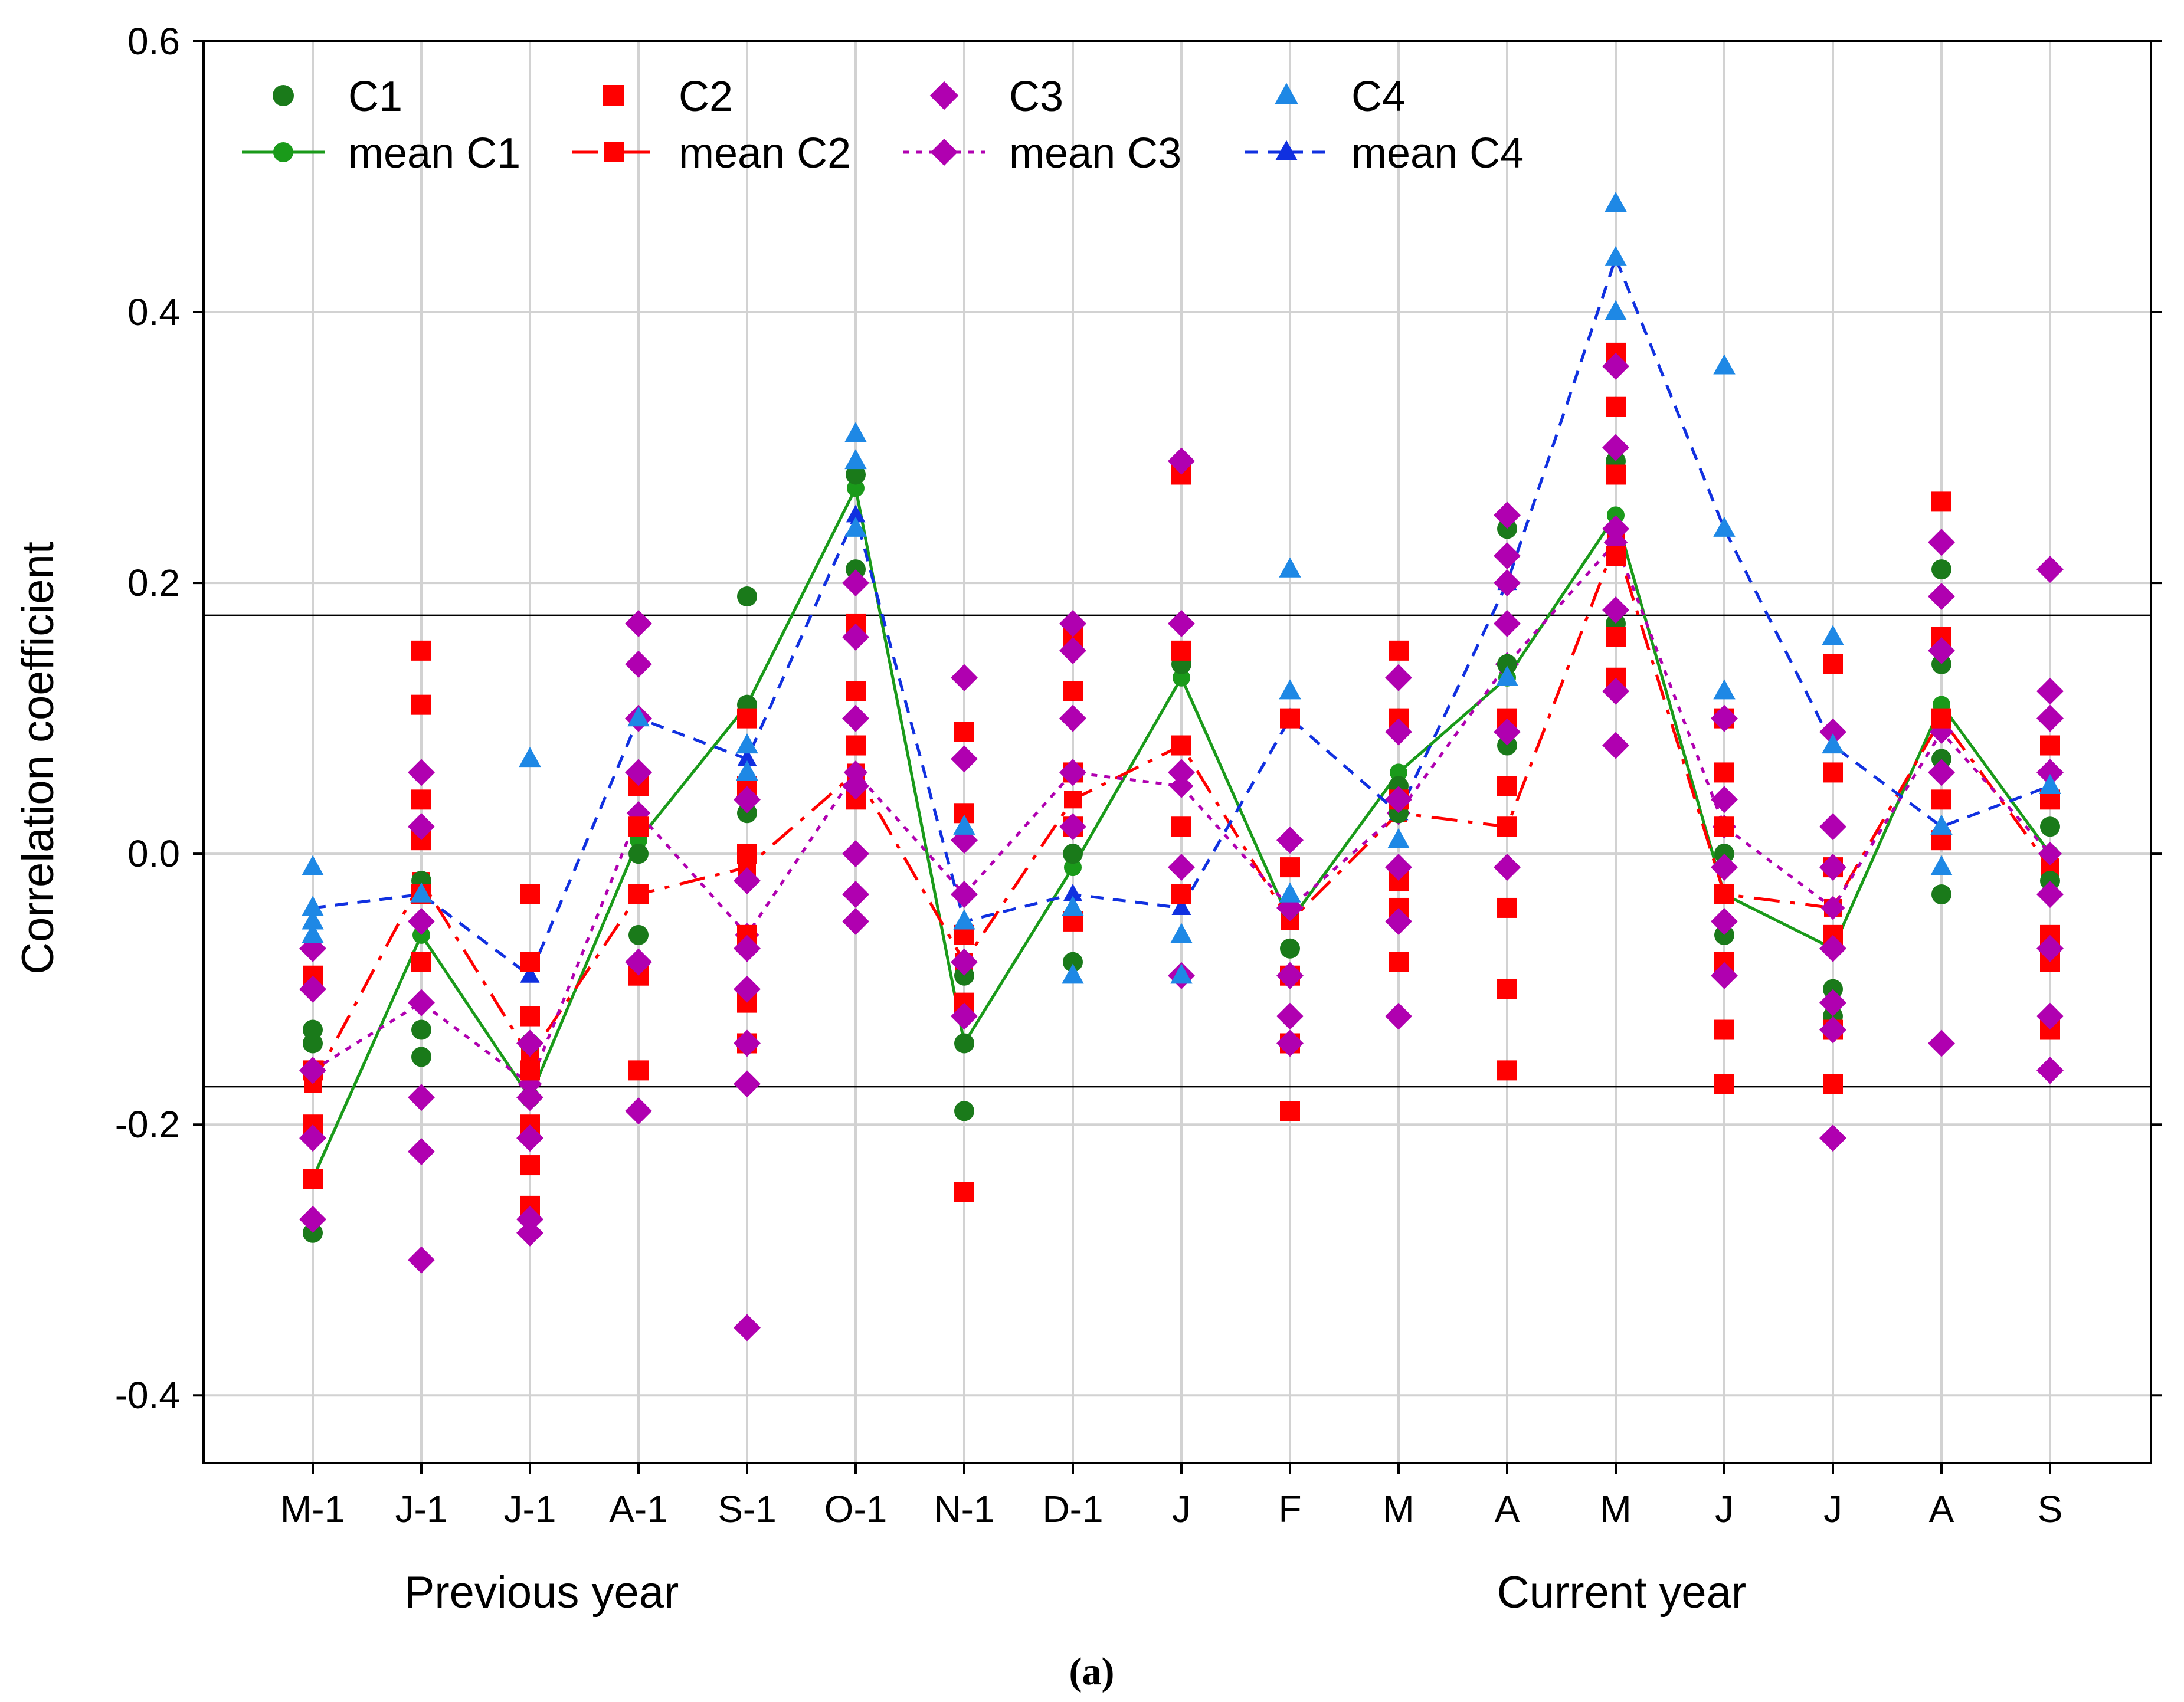 The height and width of the screenshot is (1702, 2184). Describe the element at coordinates (1289, 1509) in the screenshot. I see `x-tick-label: F` at that location.